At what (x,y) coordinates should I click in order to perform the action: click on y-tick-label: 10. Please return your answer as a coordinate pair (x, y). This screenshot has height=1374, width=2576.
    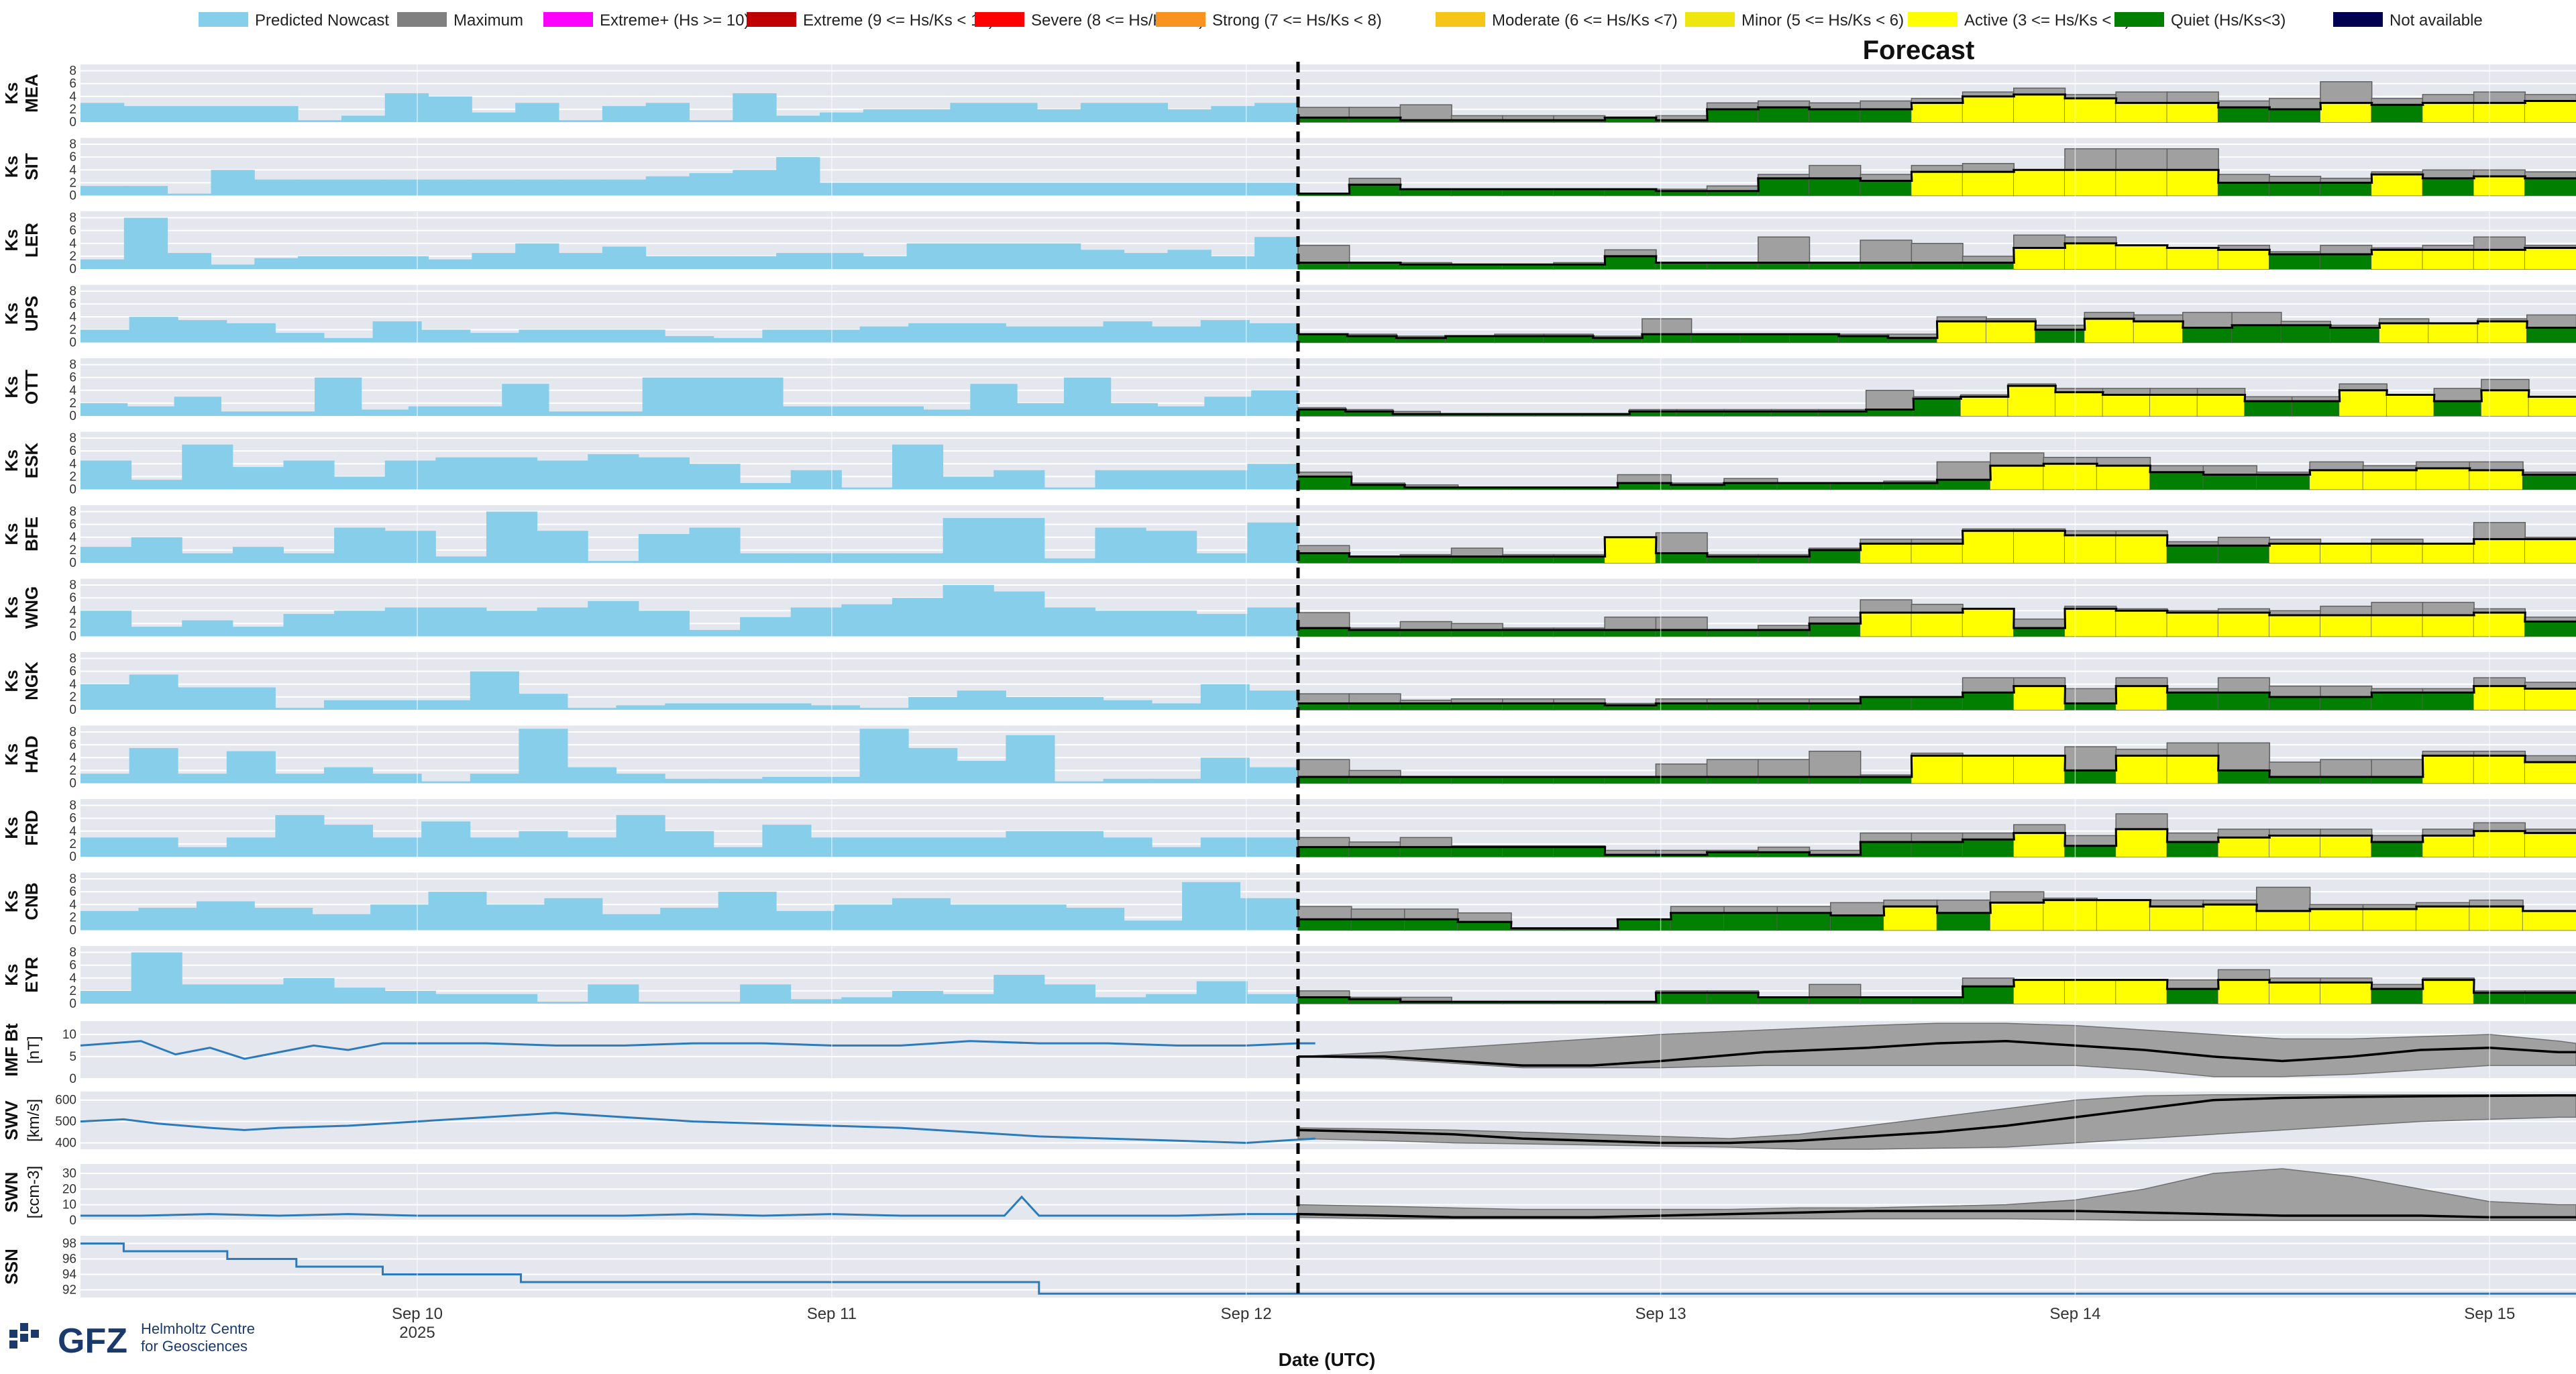
    Looking at the image, I should click on (69, 1205).